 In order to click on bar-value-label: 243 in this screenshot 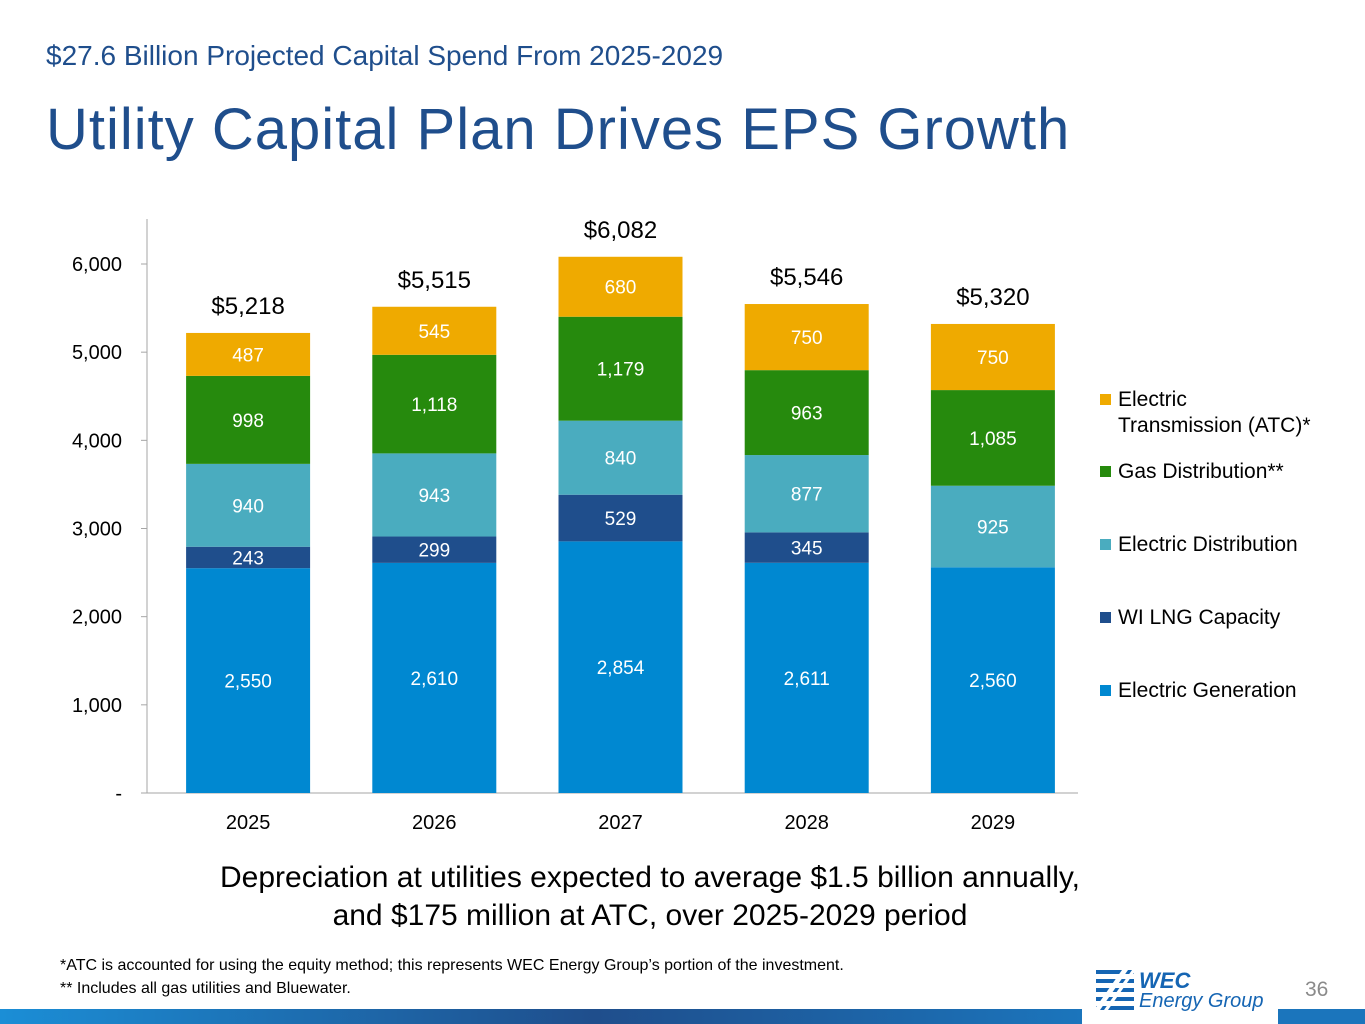, I will do `click(248, 558)`.